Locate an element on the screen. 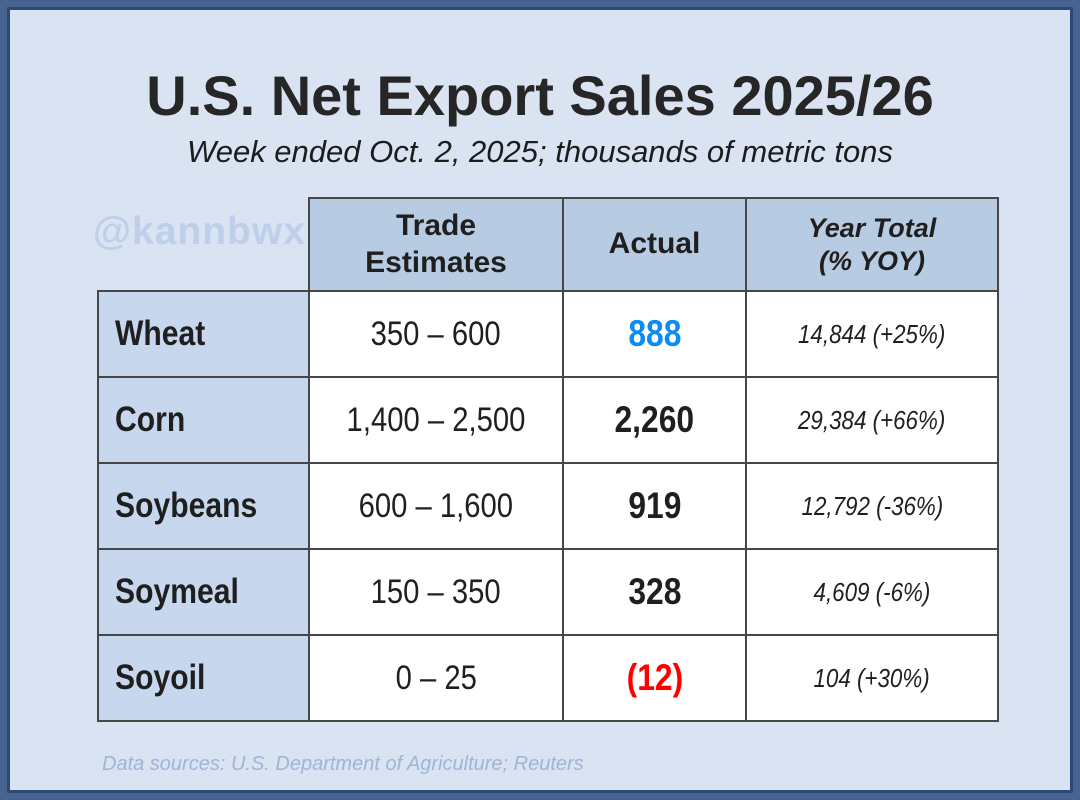  row-label-soymeal: Soymeal is located at coordinates (203, 592).